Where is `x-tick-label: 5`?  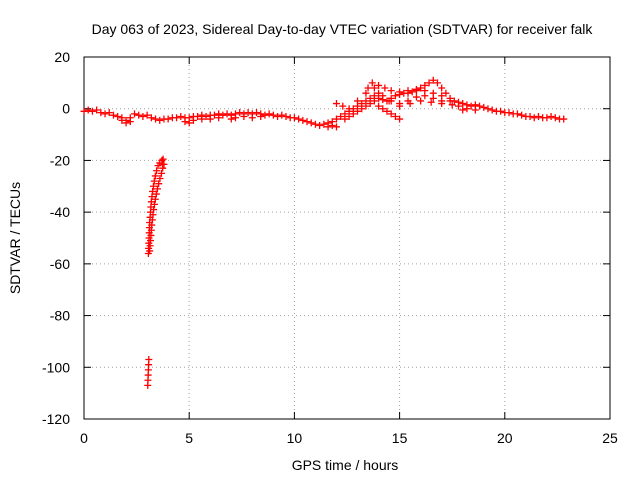
x-tick-label: 5 is located at coordinates (189, 438).